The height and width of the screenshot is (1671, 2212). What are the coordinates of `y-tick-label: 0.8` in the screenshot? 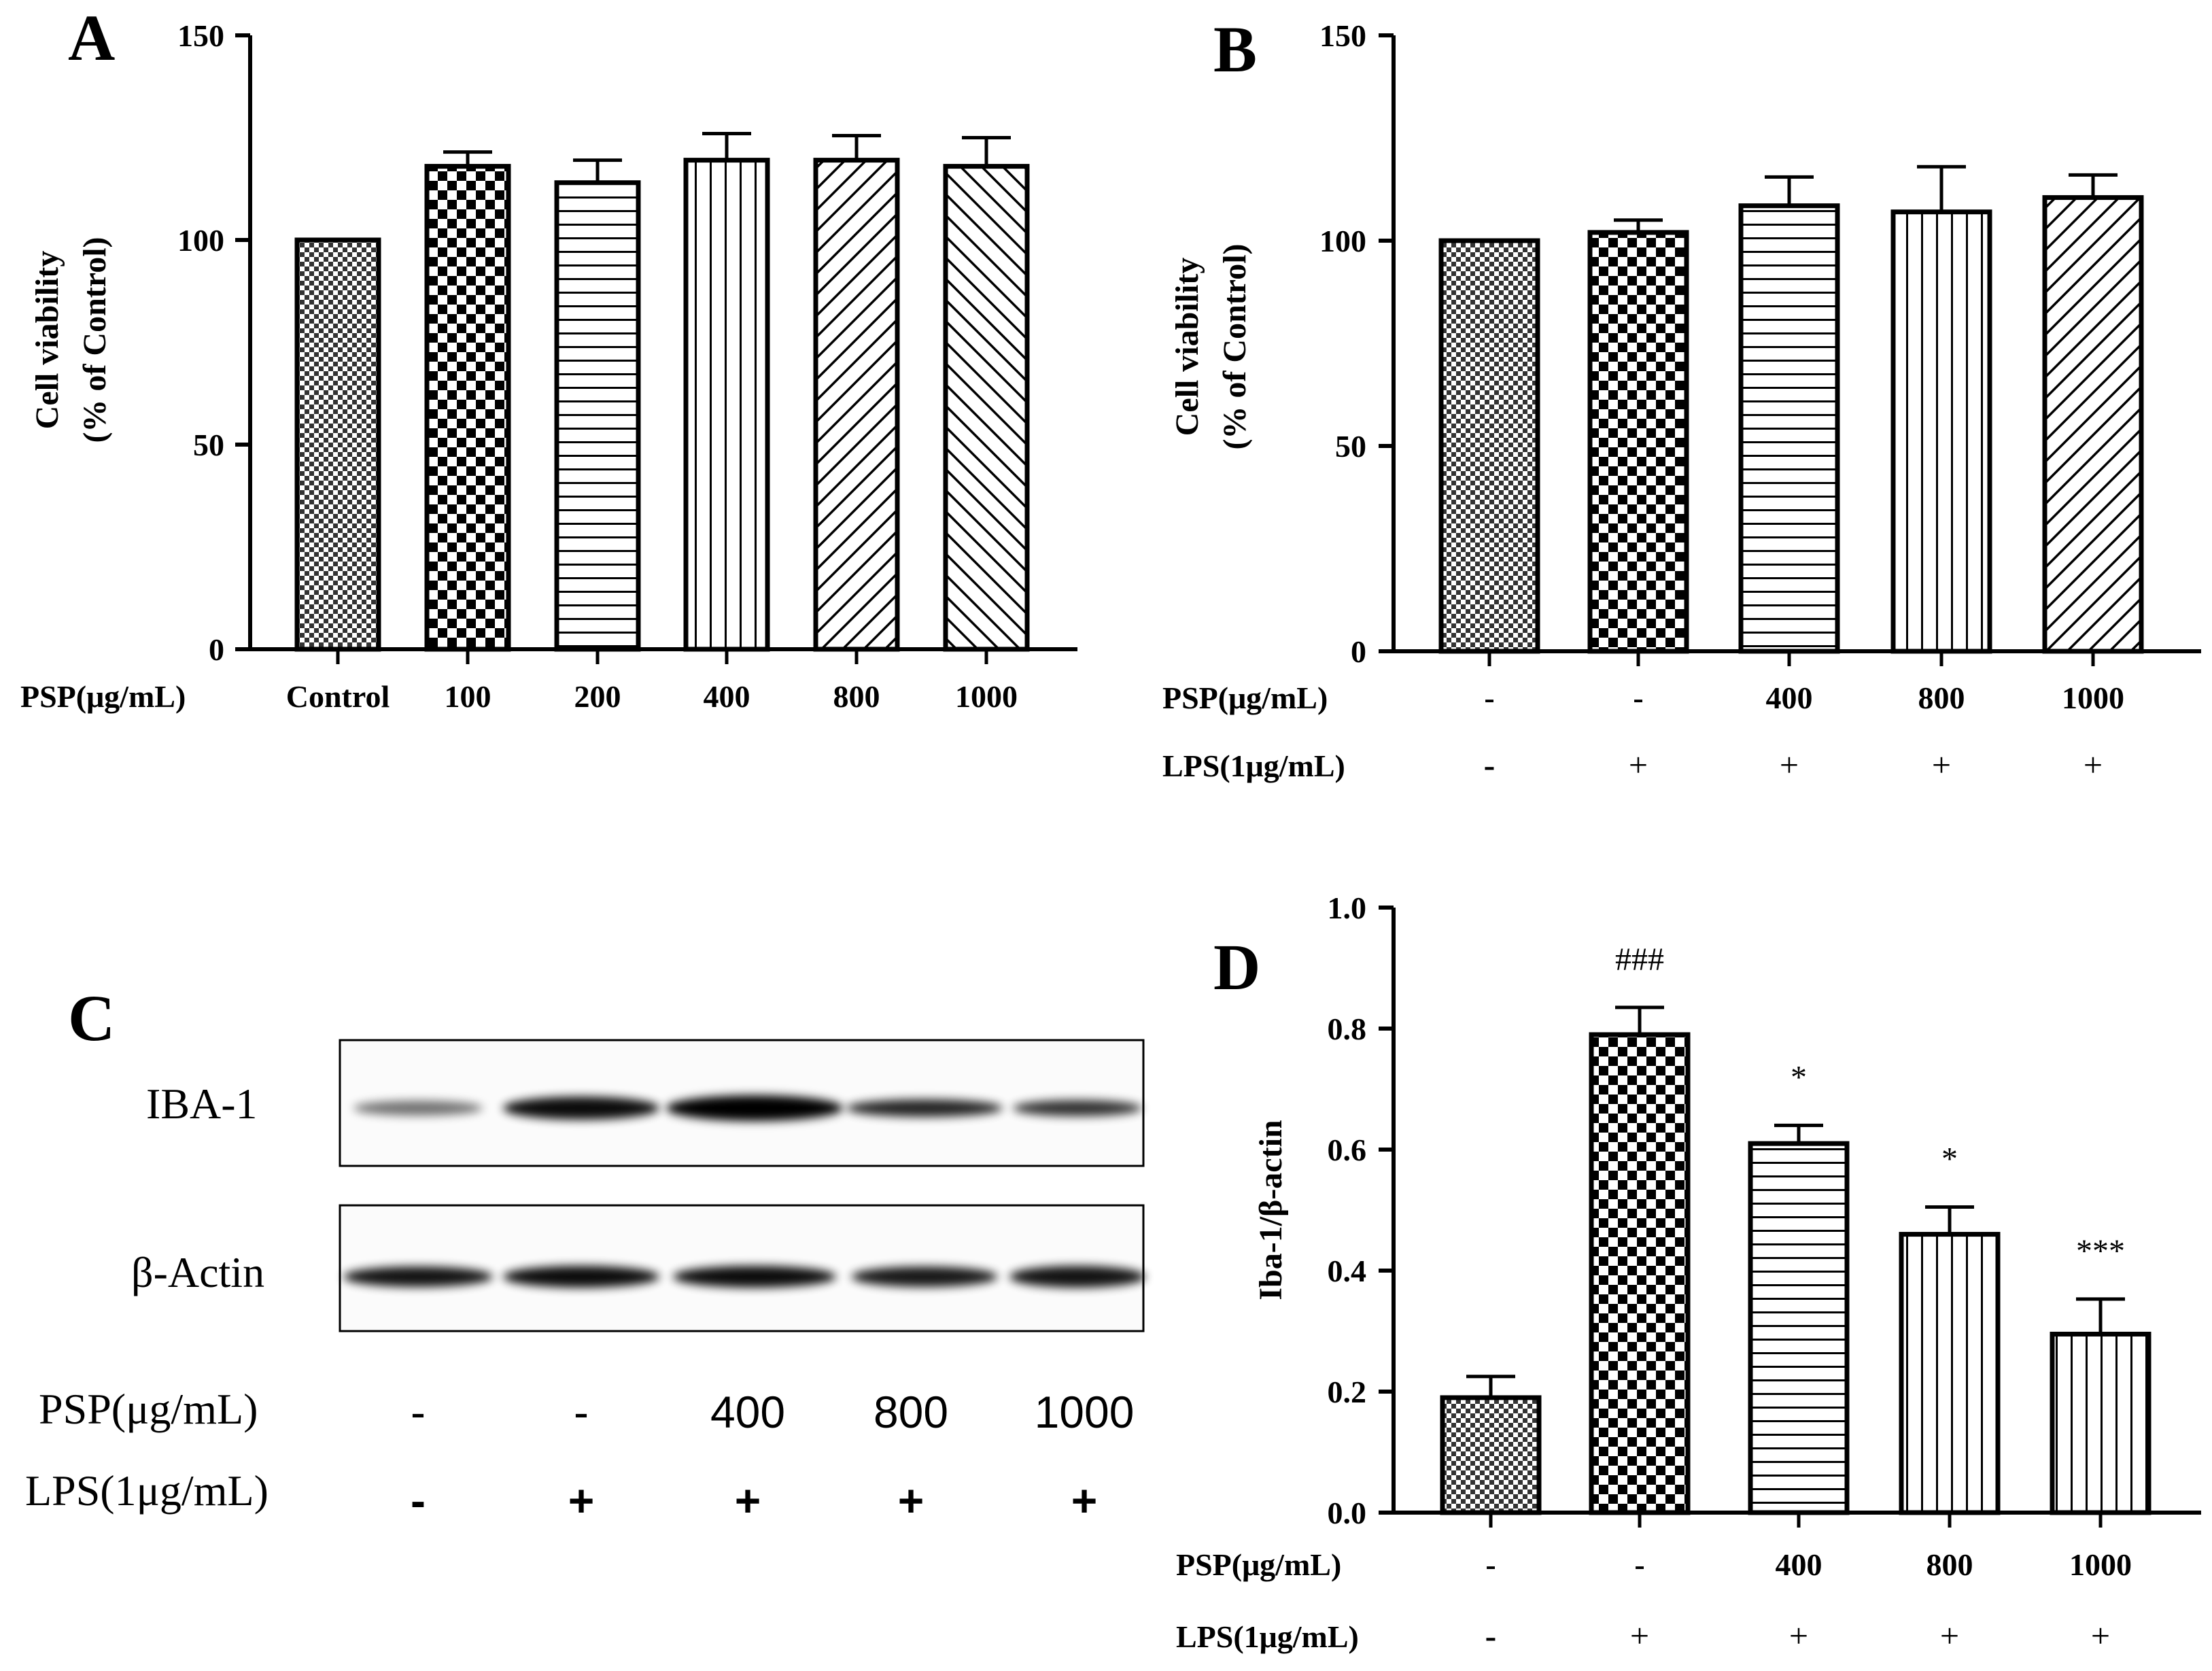 It's located at (1347, 1029).